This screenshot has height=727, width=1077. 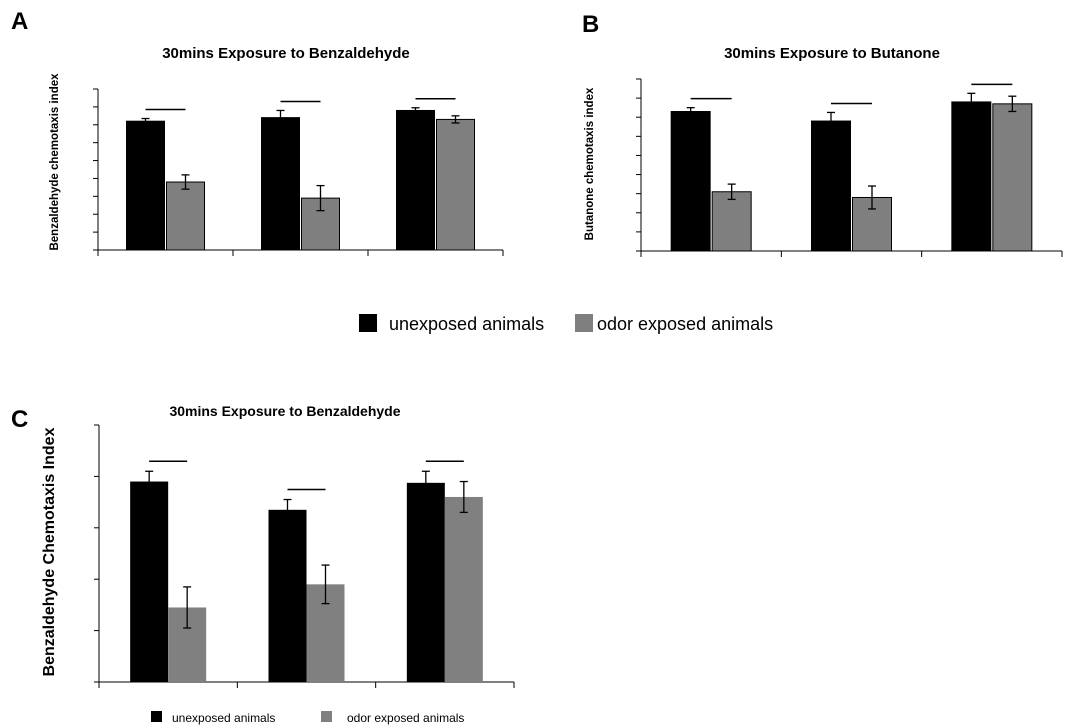 What do you see at coordinates (223, 718) in the screenshot?
I see `legend-c-label-unexposed: unexposed animals` at bounding box center [223, 718].